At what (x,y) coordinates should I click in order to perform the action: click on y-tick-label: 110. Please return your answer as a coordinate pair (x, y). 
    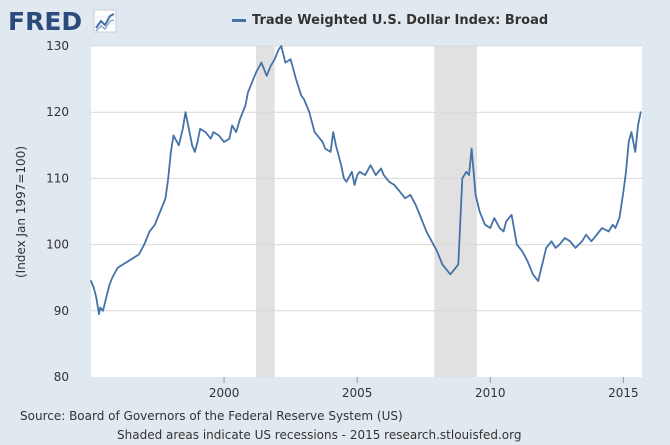
    Looking at the image, I should click on (57, 178).